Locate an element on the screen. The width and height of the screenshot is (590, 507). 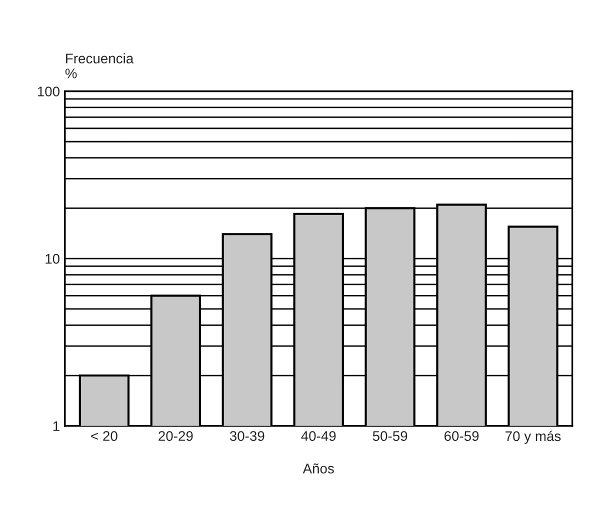
x-tick-label: 40-49 is located at coordinates (318, 436).